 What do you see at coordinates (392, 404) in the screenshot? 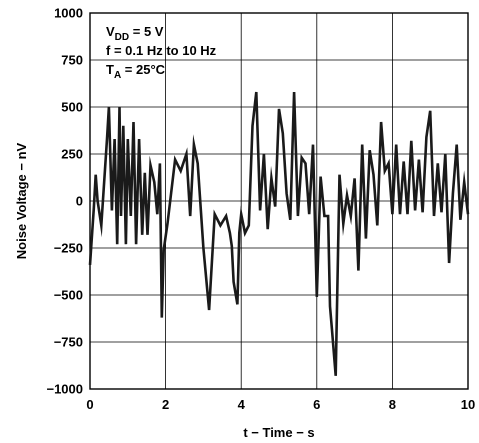
I see `x-tick-label: 8` at bounding box center [392, 404].